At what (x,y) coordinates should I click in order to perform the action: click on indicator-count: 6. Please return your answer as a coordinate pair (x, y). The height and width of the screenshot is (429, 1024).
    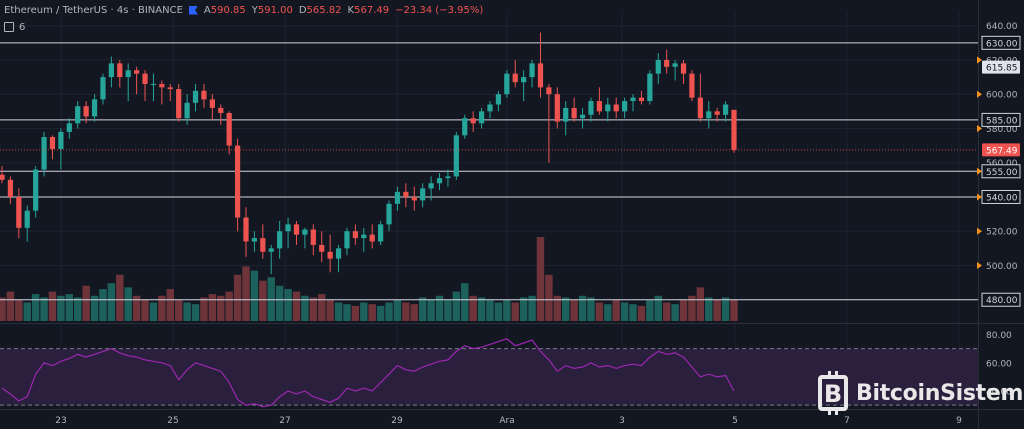
    Looking at the image, I should click on (22, 27).